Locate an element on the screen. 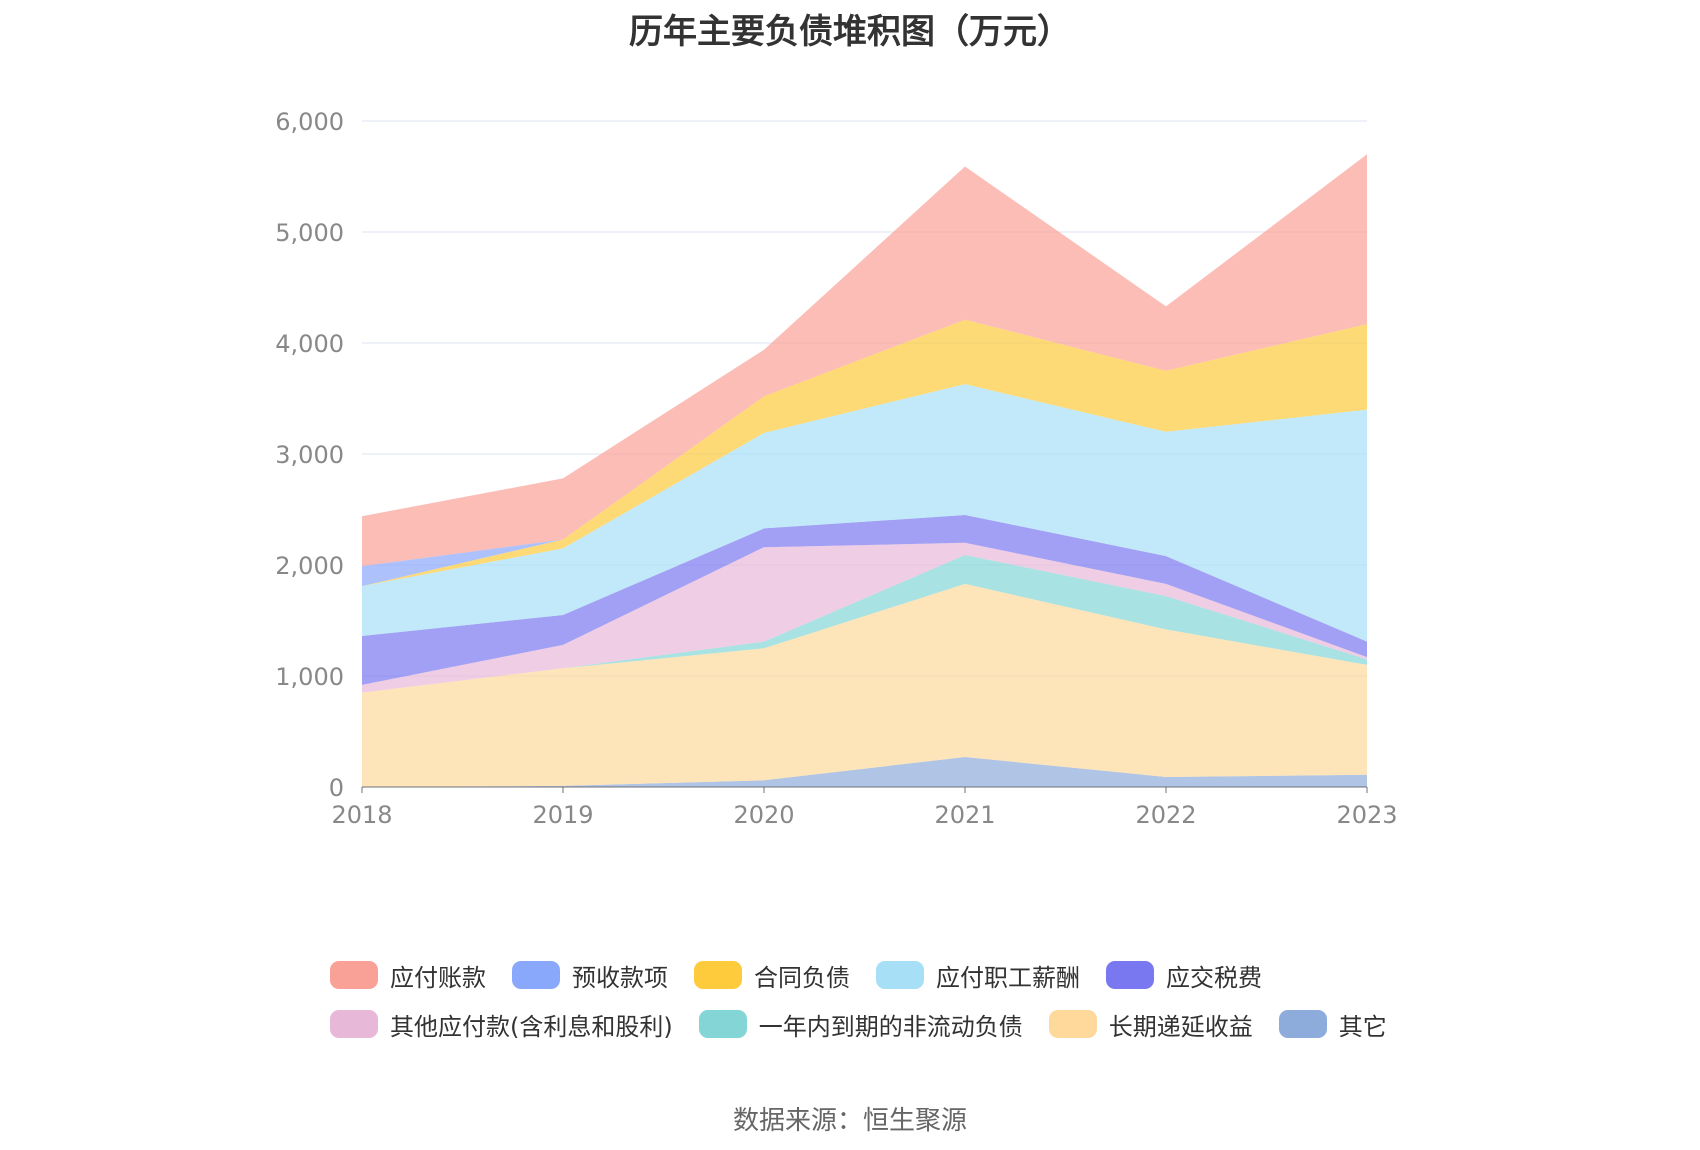 The image size is (1700, 1150). legend-item: 一年内到期的非流动负债 is located at coordinates (860, 1024).